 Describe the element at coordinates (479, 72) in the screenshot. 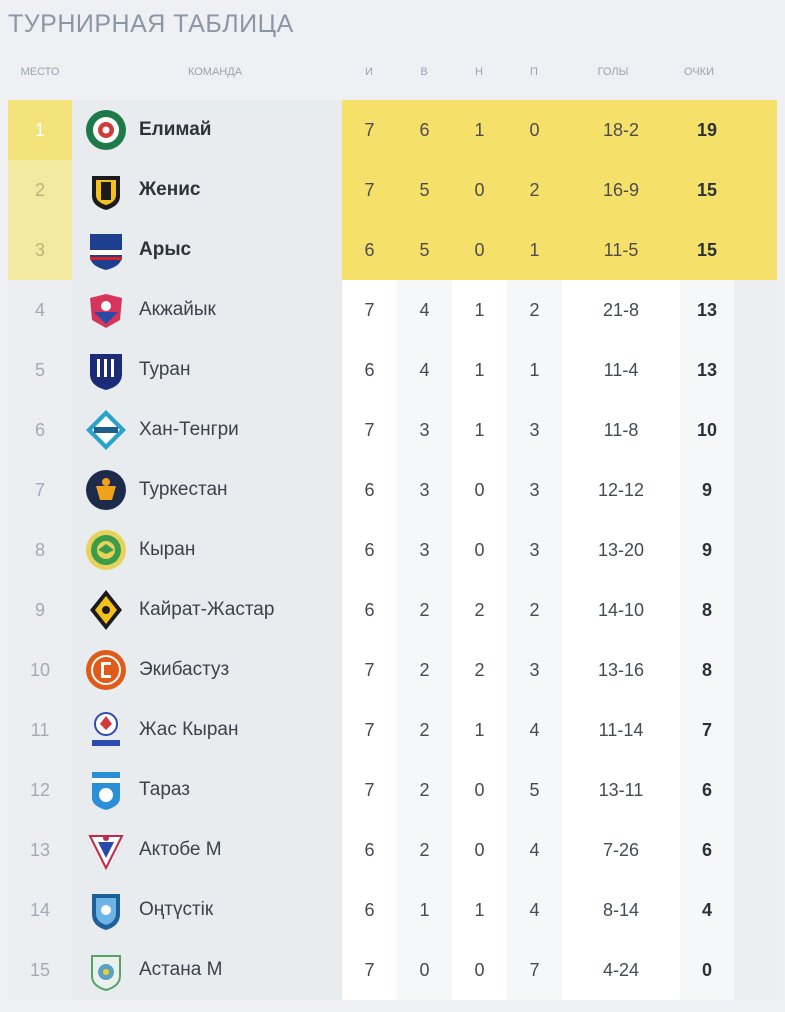

I see `header-draws: Н` at that location.